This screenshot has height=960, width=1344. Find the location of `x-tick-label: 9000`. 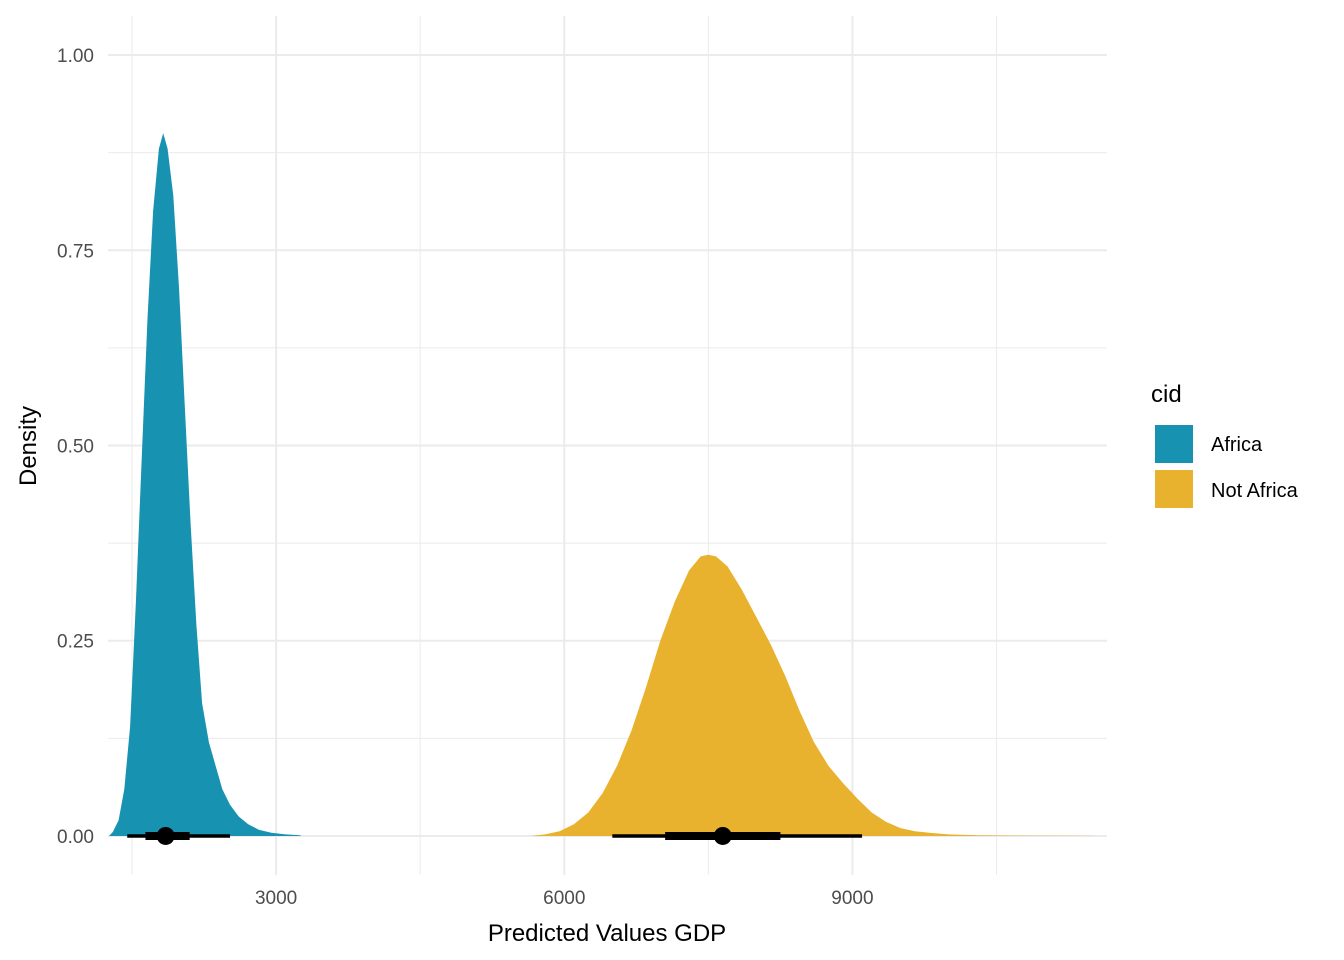

x-tick-label: 9000 is located at coordinates (852, 898).